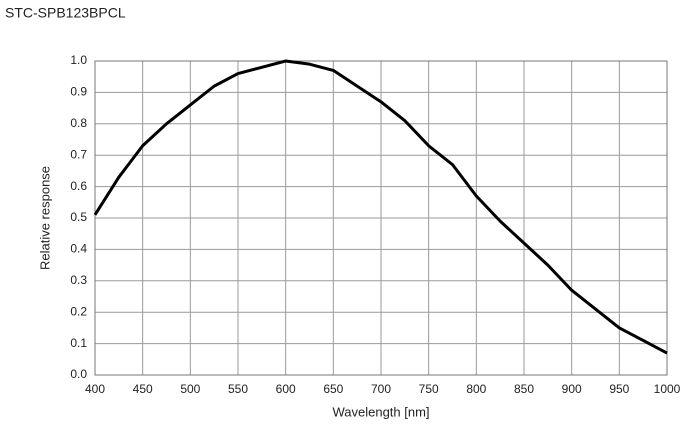  I want to click on x-axis-label: Wavelength [nm], so click(380, 411).